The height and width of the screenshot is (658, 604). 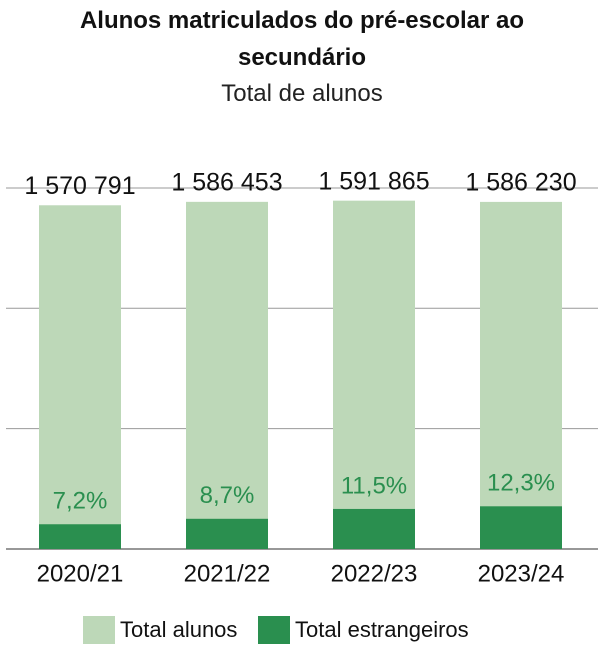 What do you see at coordinates (374, 485) in the screenshot?
I see `share-label: 11,5%` at bounding box center [374, 485].